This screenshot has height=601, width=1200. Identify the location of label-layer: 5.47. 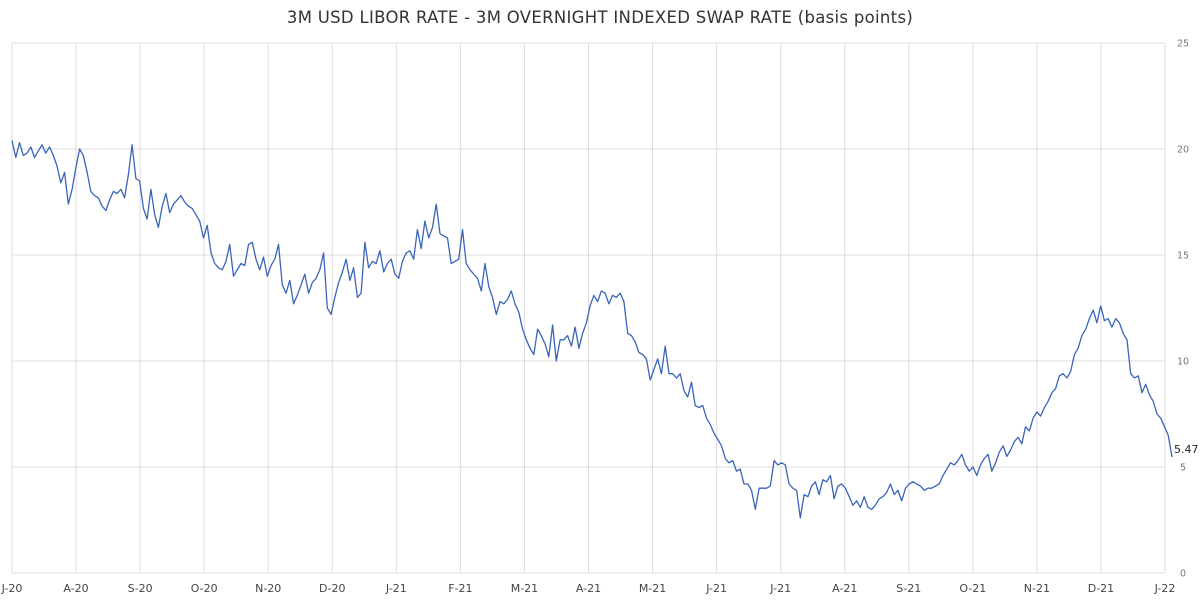
(1186, 449).